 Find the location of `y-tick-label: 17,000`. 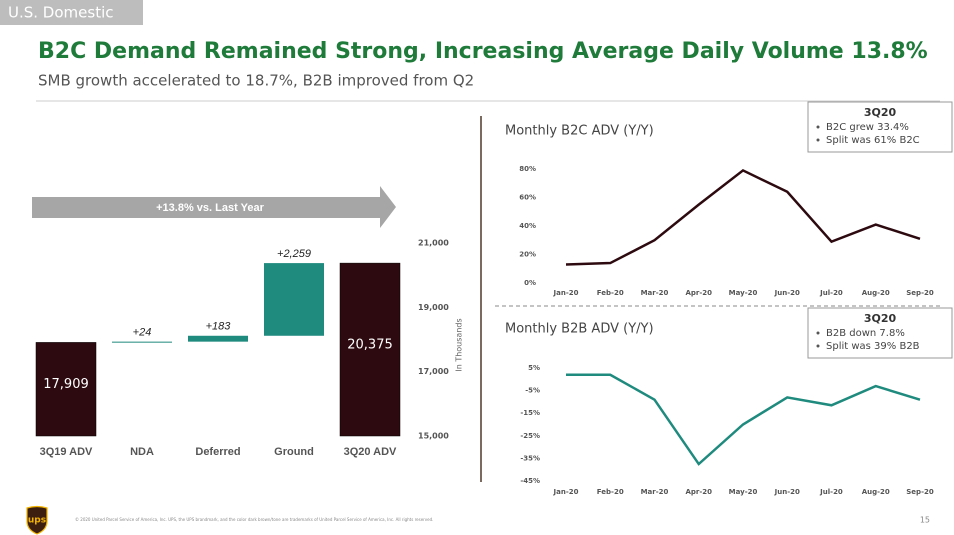

y-tick-label: 17,000 is located at coordinates (433, 371).